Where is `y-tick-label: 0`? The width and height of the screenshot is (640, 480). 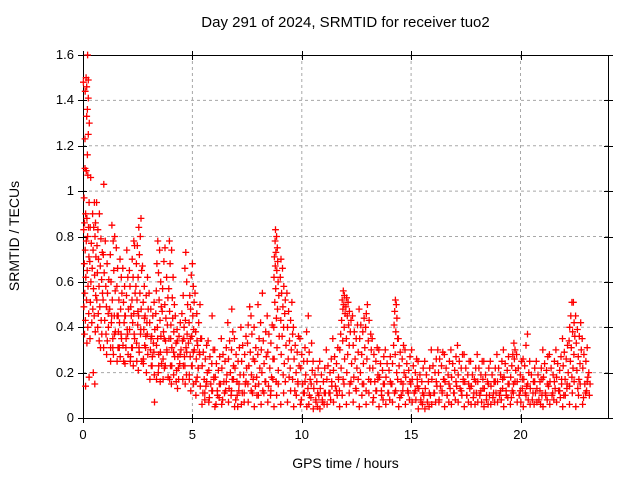
y-tick-label: 0 is located at coordinates (70, 417).